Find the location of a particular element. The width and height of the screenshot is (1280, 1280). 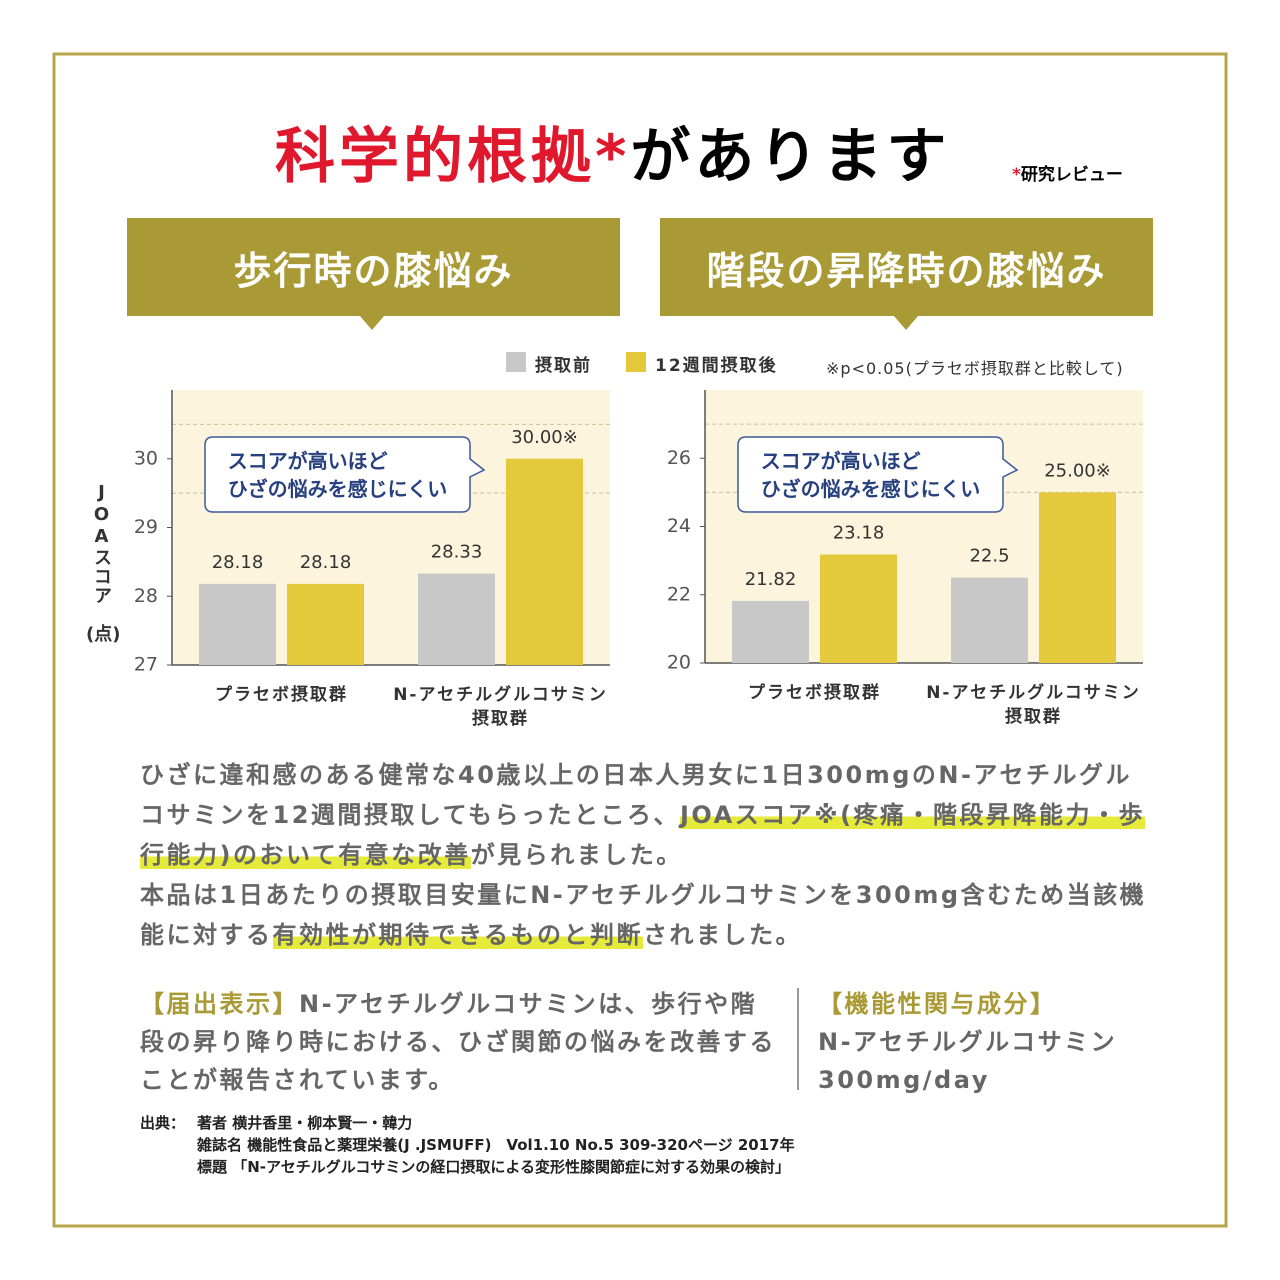

ingredient-label: 【機能性関与成分】 is located at coordinates (937, 1004).